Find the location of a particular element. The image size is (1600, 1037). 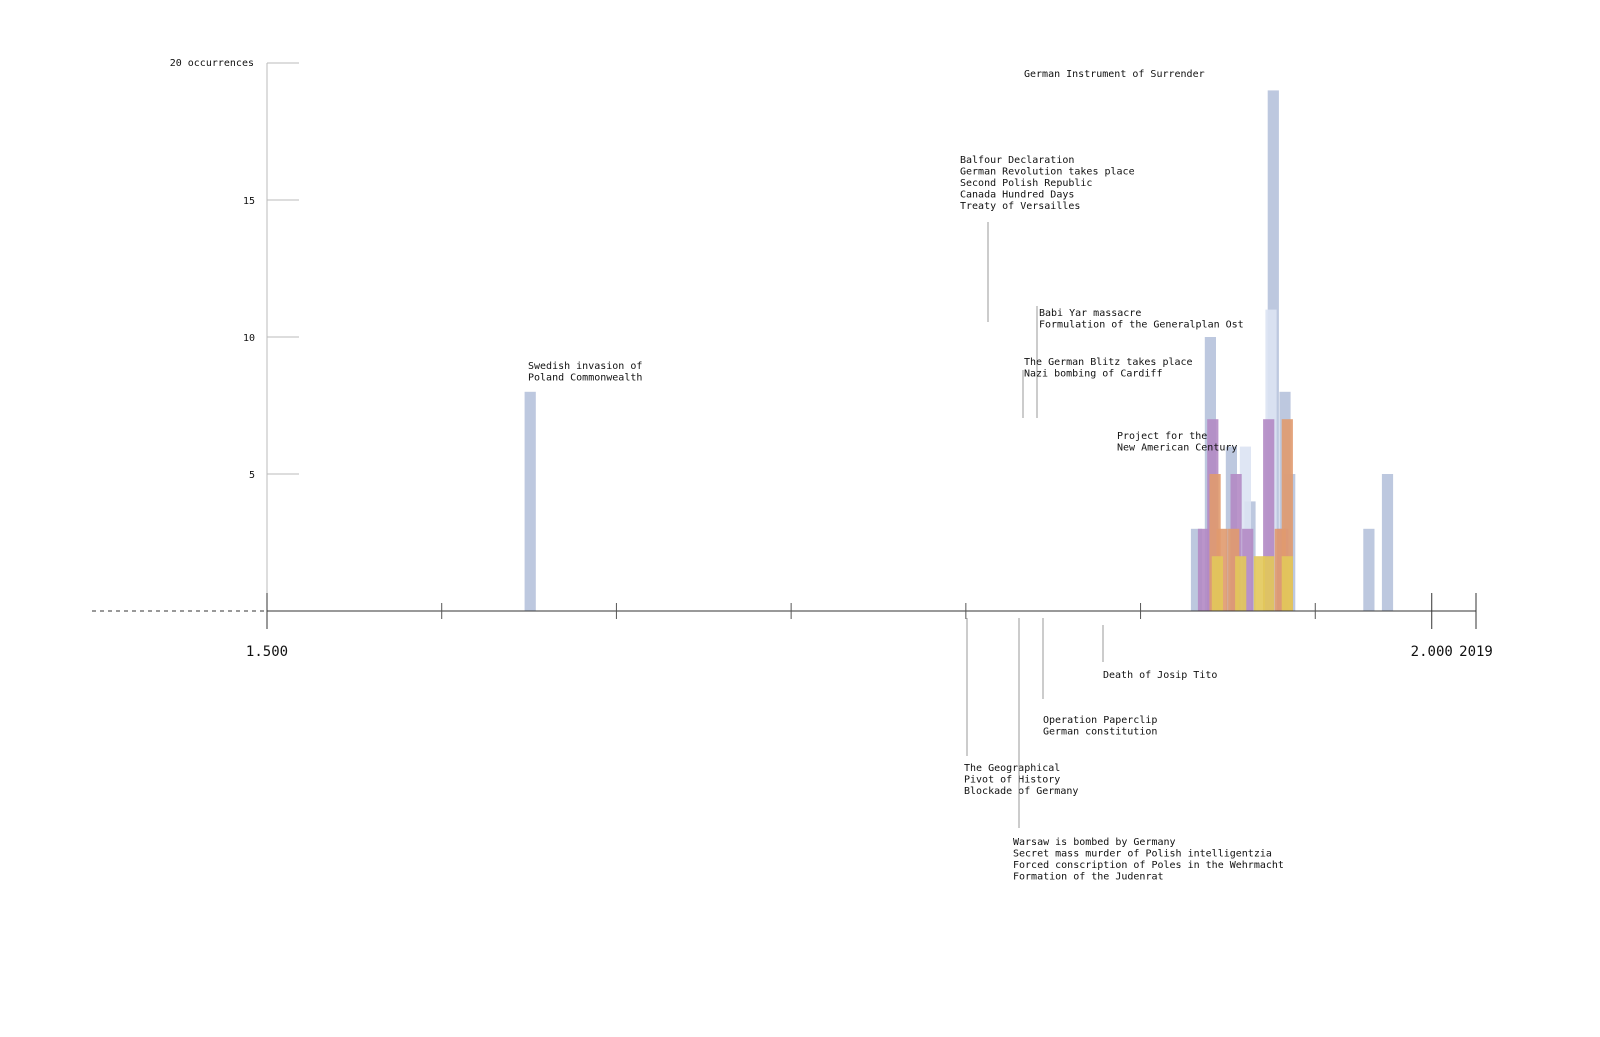

annotation-label: German Instrument of Surrender is located at coordinates (1114, 74).